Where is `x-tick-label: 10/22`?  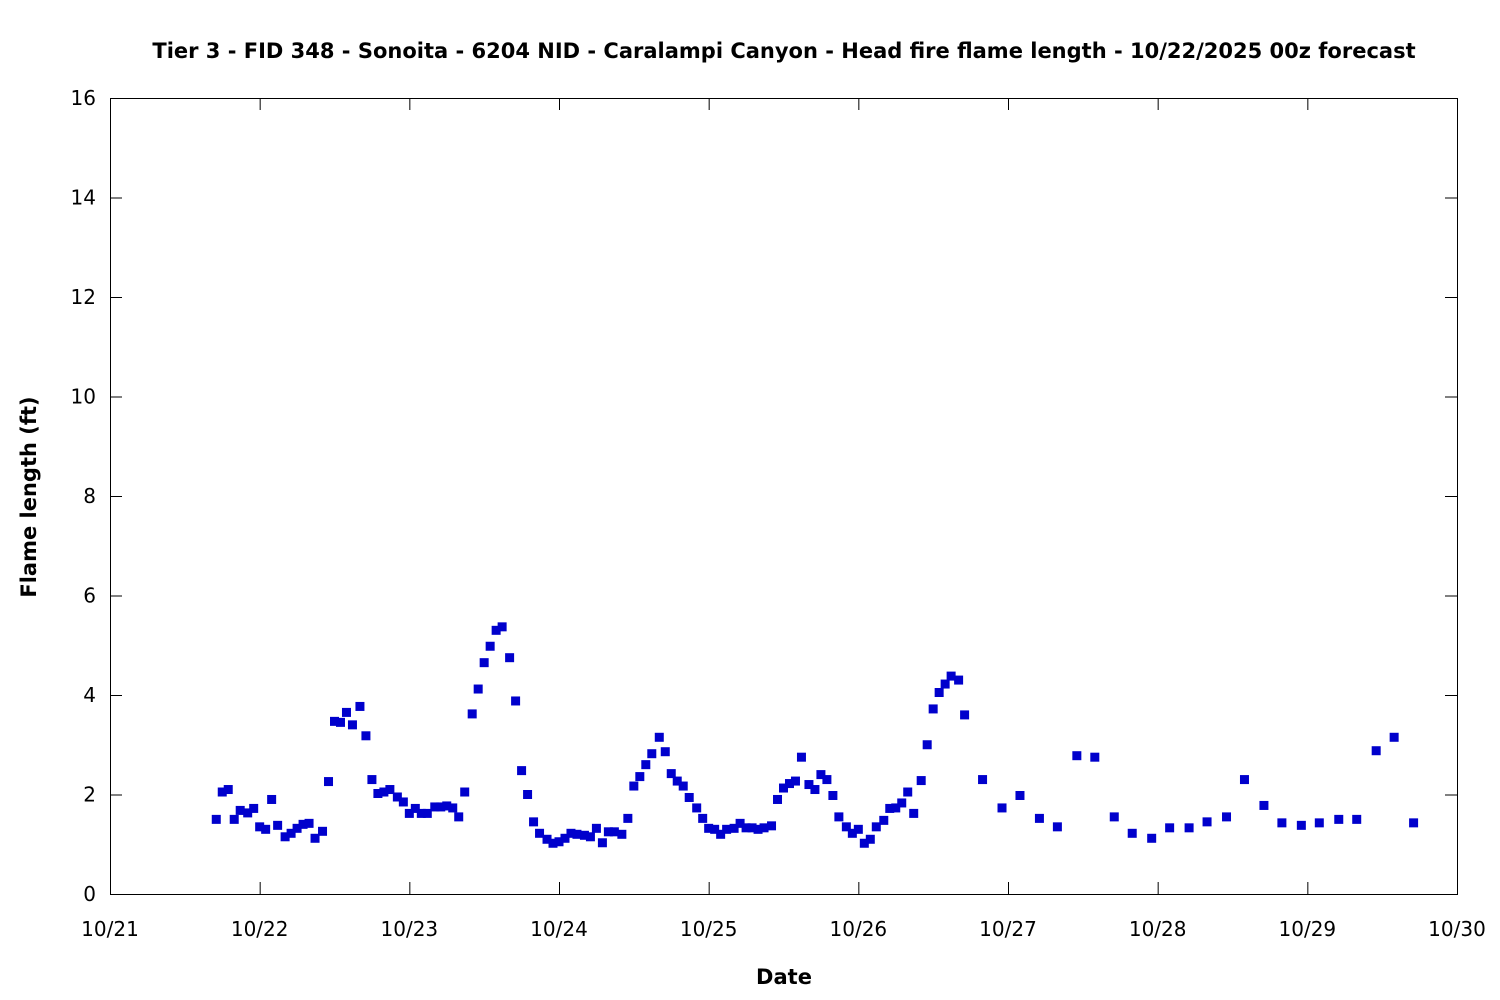 x-tick-label: 10/22 is located at coordinates (260, 929).